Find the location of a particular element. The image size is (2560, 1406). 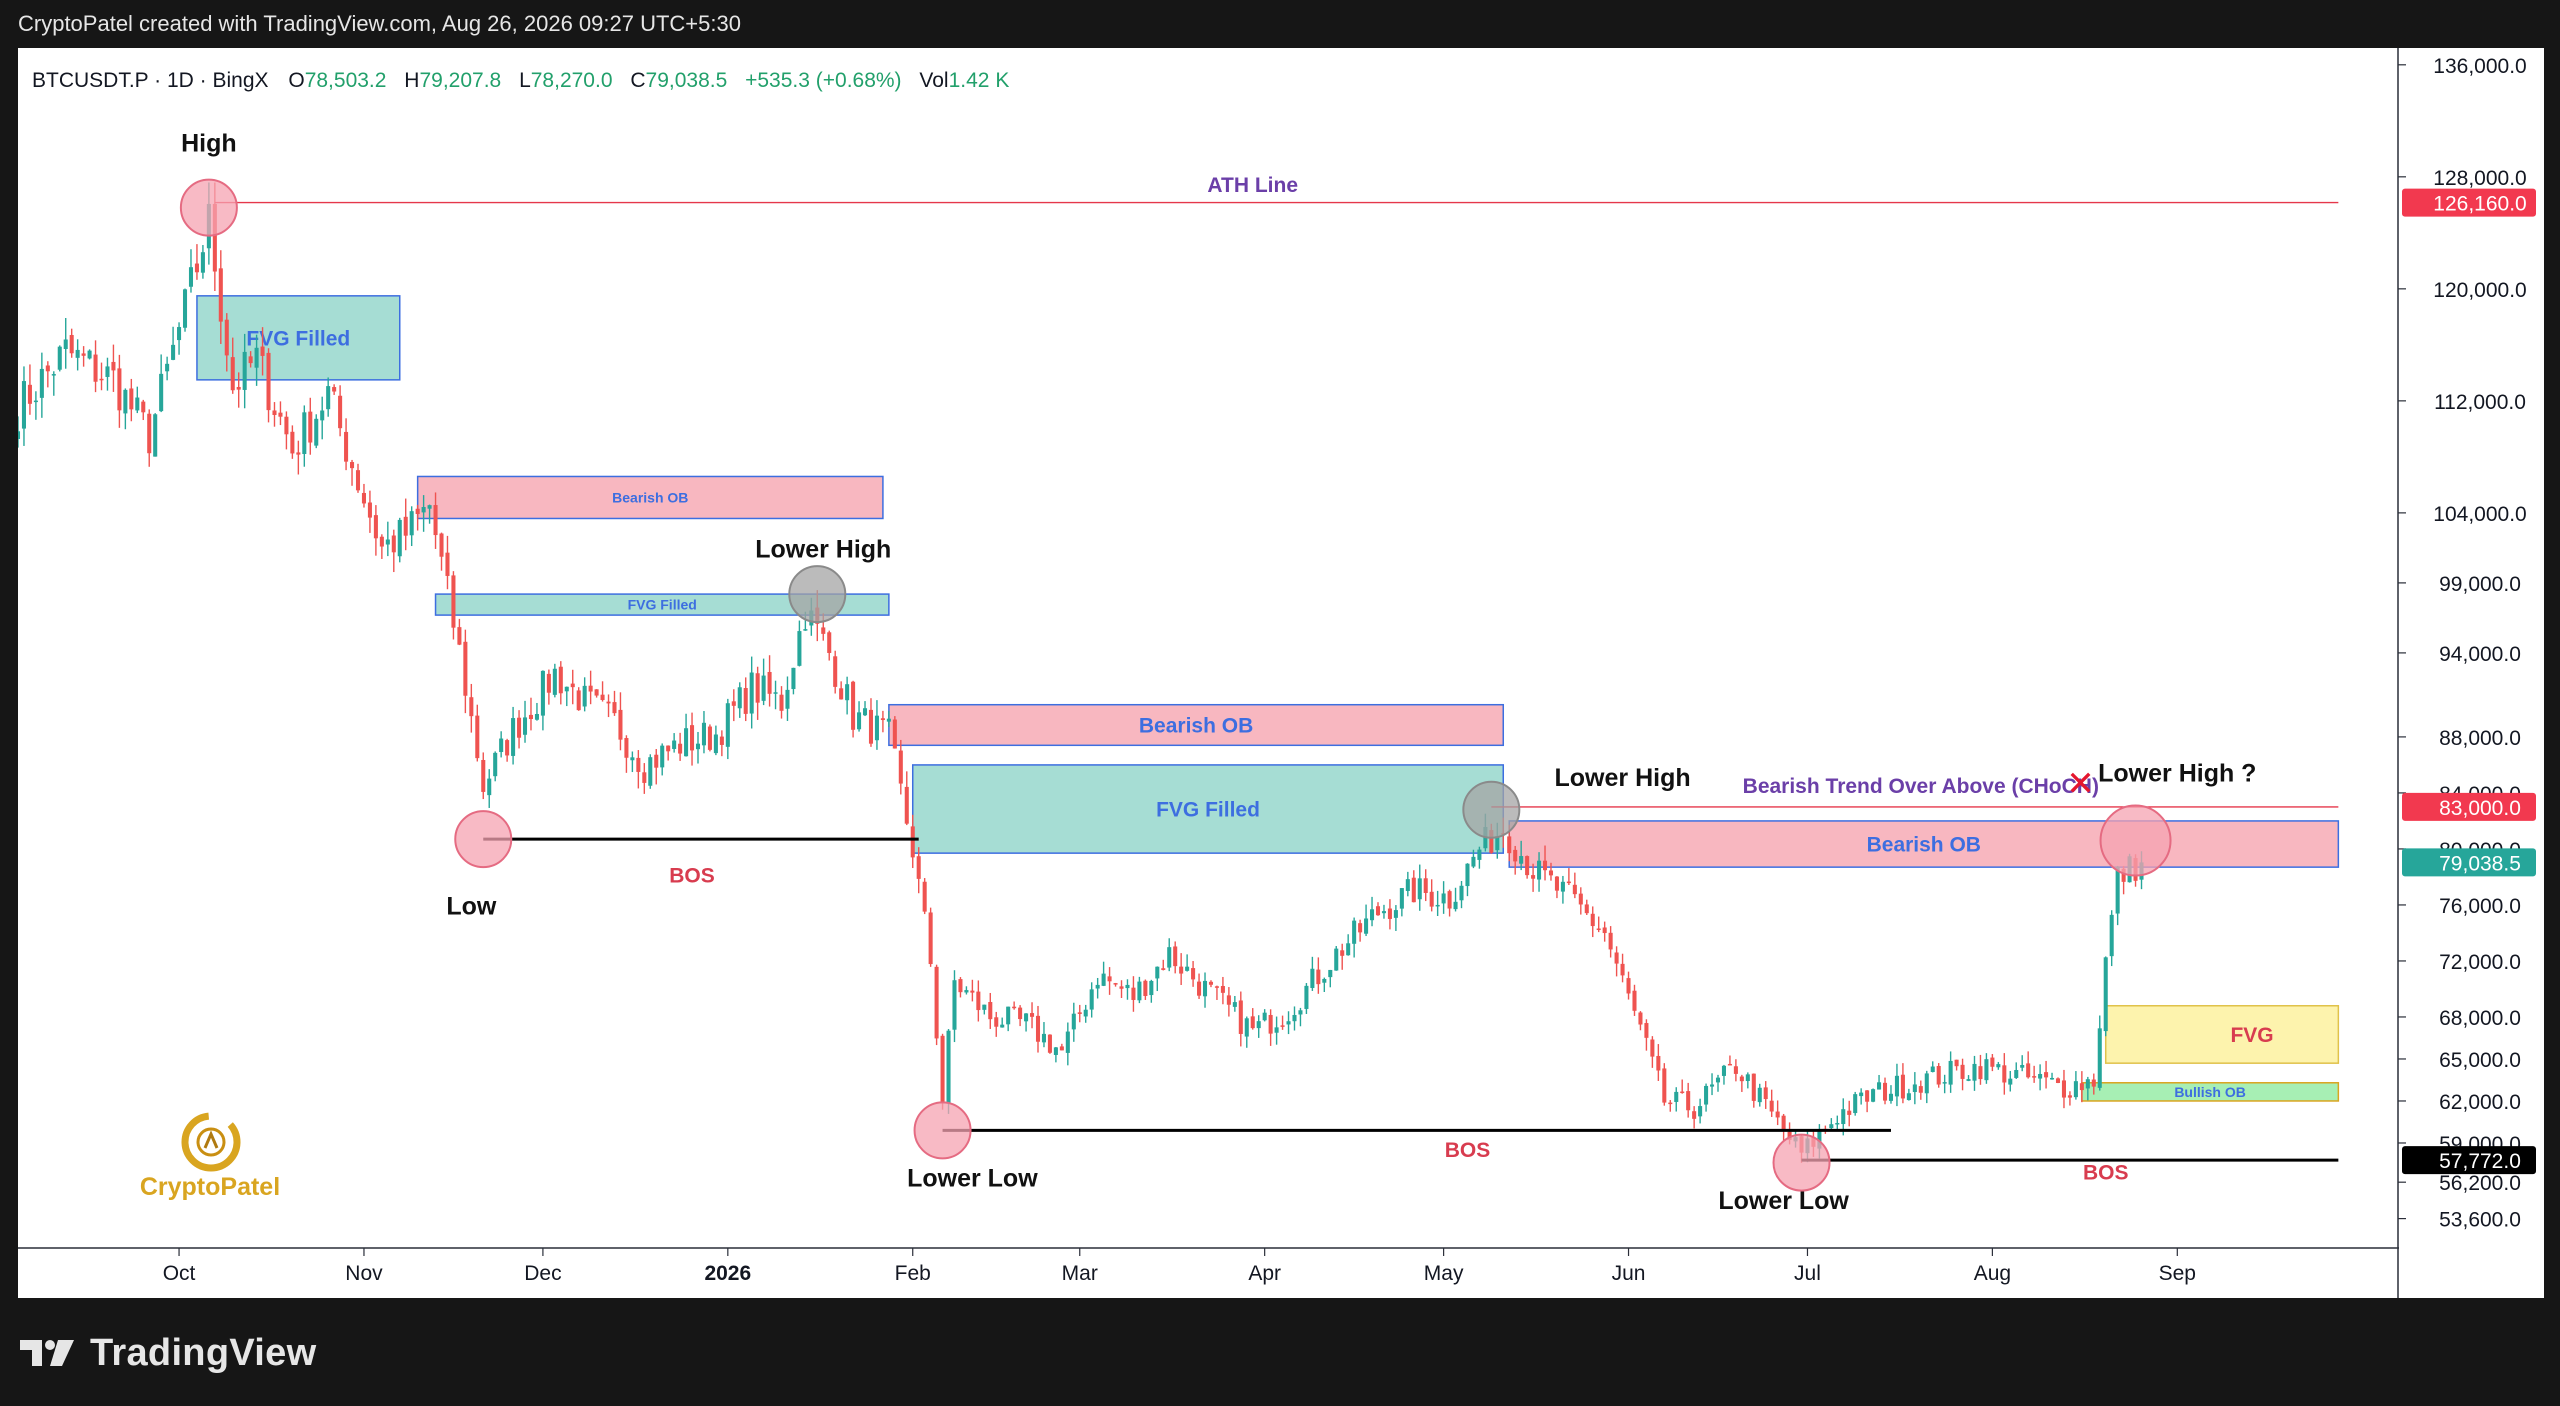

bearish-ob-nov is located at coordinates (650, 497).